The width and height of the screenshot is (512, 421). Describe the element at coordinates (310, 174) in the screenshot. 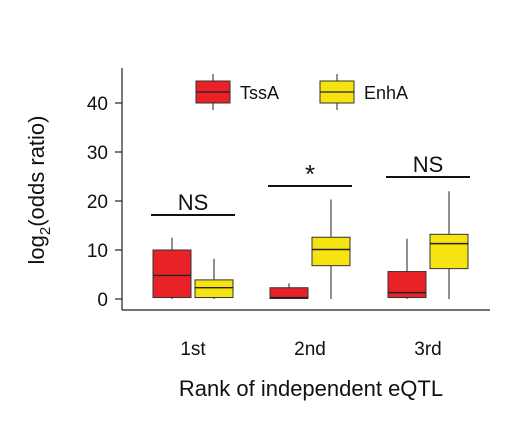

I see `significance-label: *` at that location.